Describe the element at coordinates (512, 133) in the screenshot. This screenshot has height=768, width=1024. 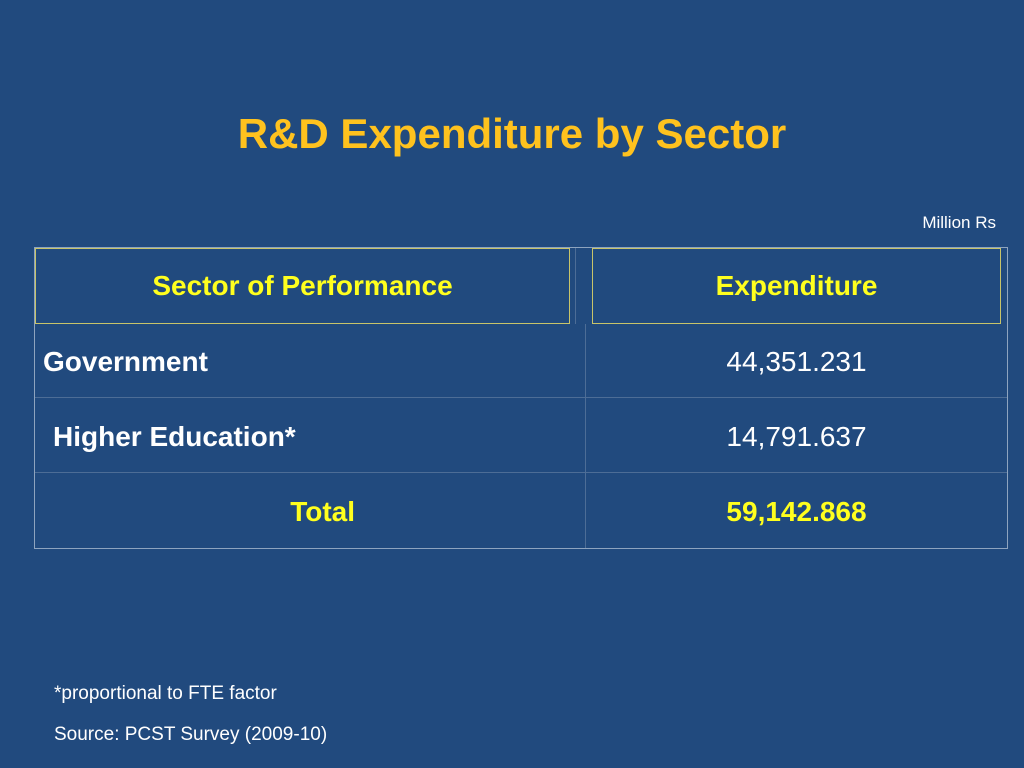
I see `slide-title: R&D Expenditure by Sector` at that location.